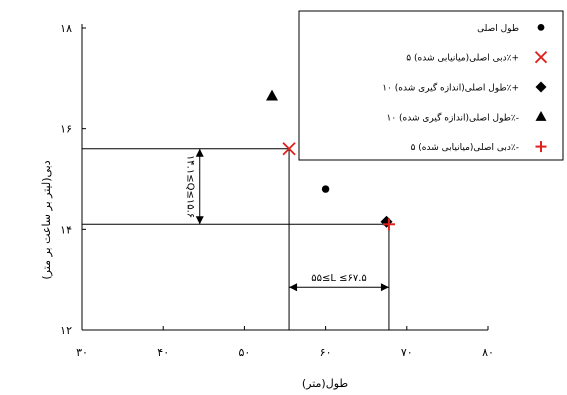 The height and width of the screenshot is (395, 567). Describe the element at coordinates (339, 287) in the screenshot. I see `l-range-arrow` at that location.